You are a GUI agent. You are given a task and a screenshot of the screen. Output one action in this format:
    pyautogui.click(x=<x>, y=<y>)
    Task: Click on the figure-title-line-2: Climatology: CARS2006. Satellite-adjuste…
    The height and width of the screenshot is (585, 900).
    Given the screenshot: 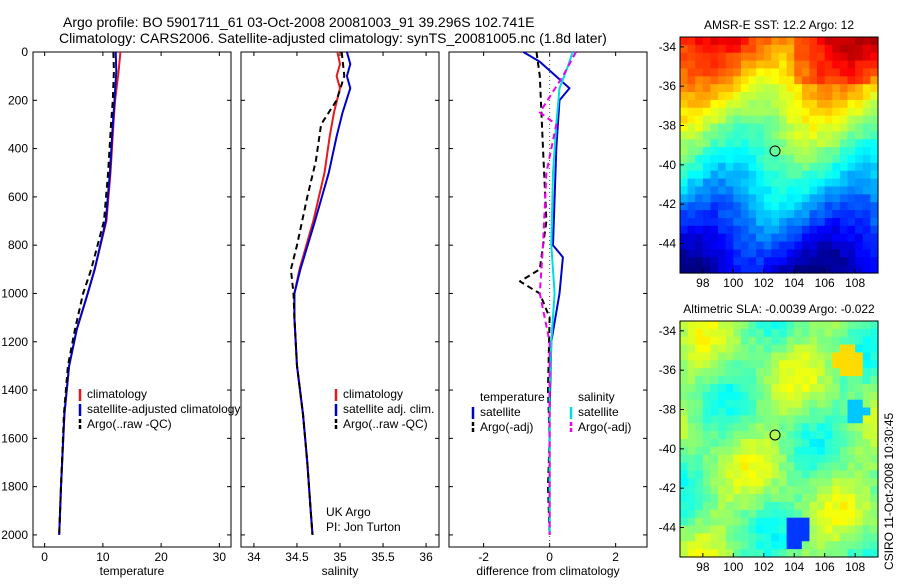 What is the action you would take?
    pyautogui.click(x=333, y=38)
    